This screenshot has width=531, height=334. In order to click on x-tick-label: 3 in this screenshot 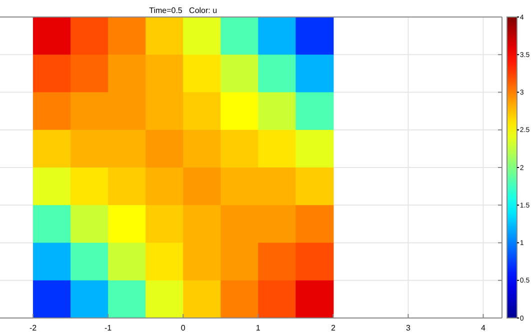, I will do `click(408, 328)`.